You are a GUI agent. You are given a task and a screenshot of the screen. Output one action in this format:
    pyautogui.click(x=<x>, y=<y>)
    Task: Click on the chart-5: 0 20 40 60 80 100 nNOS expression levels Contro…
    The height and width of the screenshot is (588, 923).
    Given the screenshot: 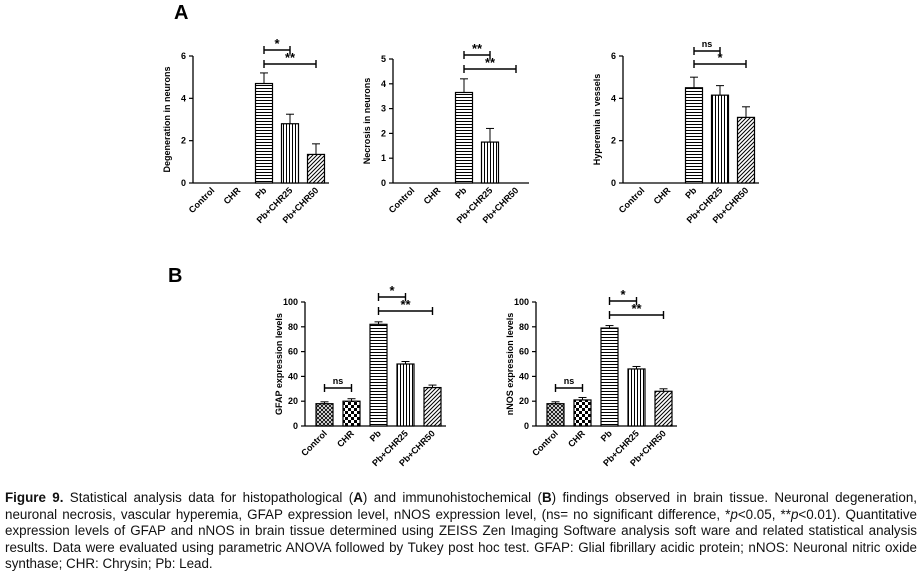 What is the action you would take?
    pyautogui.click(x=591, y=377)
    